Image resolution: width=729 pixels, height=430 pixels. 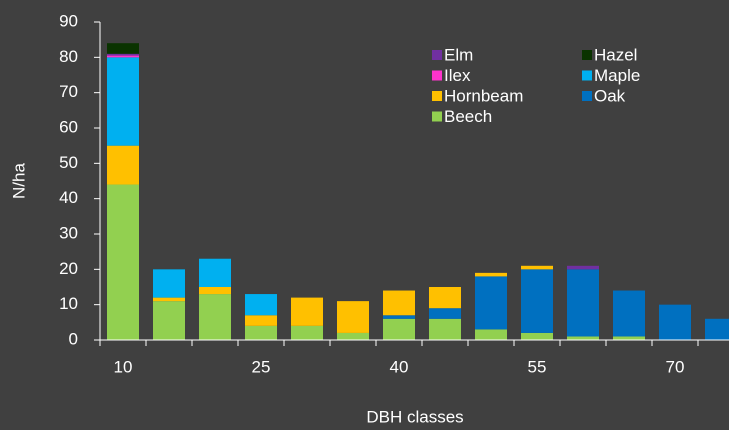 What do you see at coordinates (68, 126) in the screenshot?
I see `y-tick-label: 60` at bounding box center [68, 126].